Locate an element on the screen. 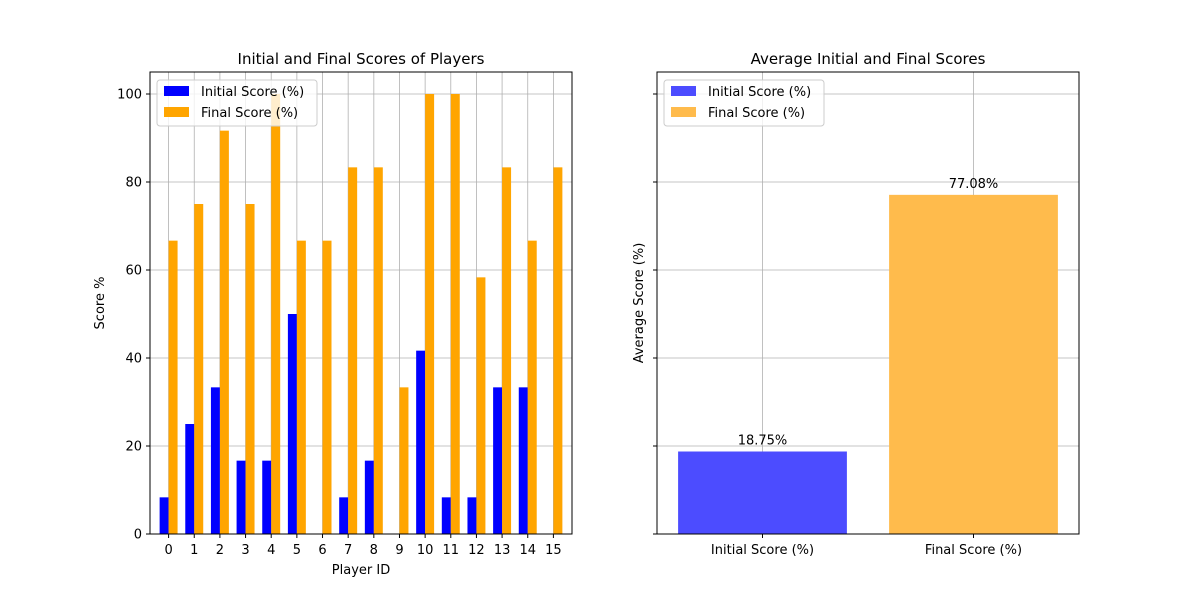 This screenshot has width=1200, height=600. bar-average-final is located at coordinates (973, 364).